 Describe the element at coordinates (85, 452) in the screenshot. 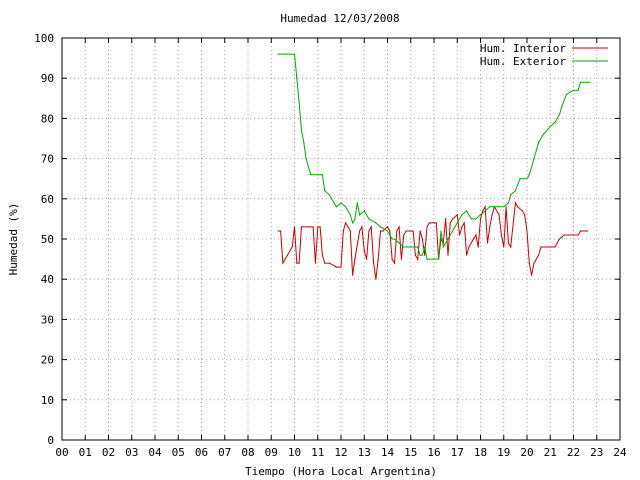

I see `x-tick-label: 01` at that location.